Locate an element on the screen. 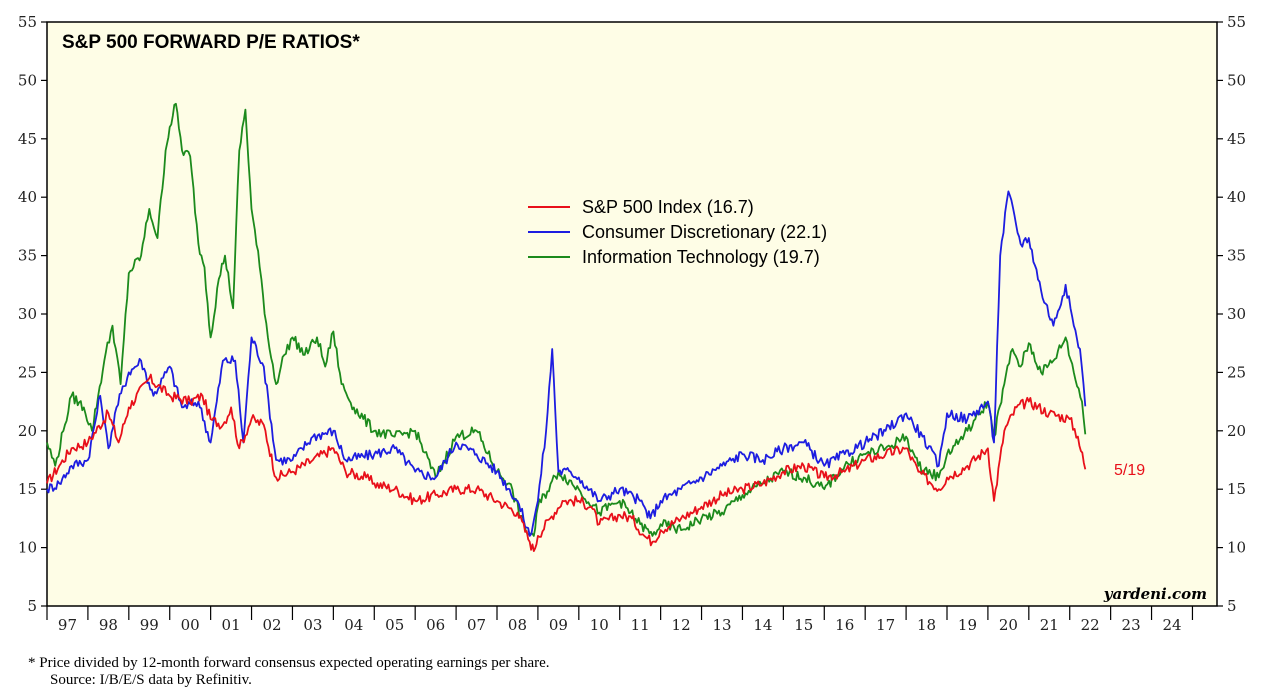  x-year-label: 99 is located at coordinates (149, 625).